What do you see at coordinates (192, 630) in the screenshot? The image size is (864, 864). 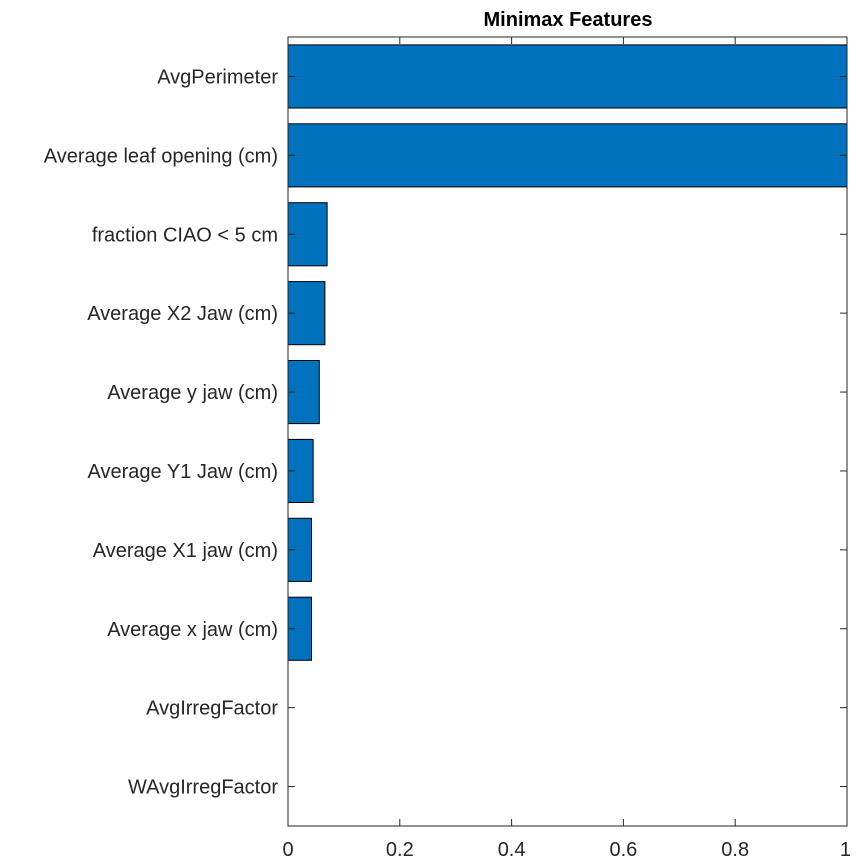 I see `y-tick-label: Average x jaw (cm)` at bounding box center [192, 630].